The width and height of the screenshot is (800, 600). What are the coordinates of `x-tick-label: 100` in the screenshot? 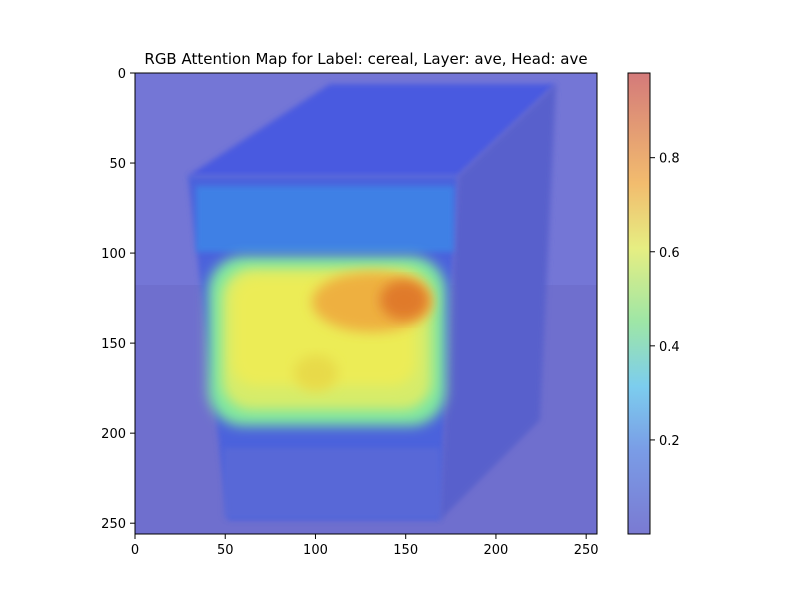 It's located at (315, 550).